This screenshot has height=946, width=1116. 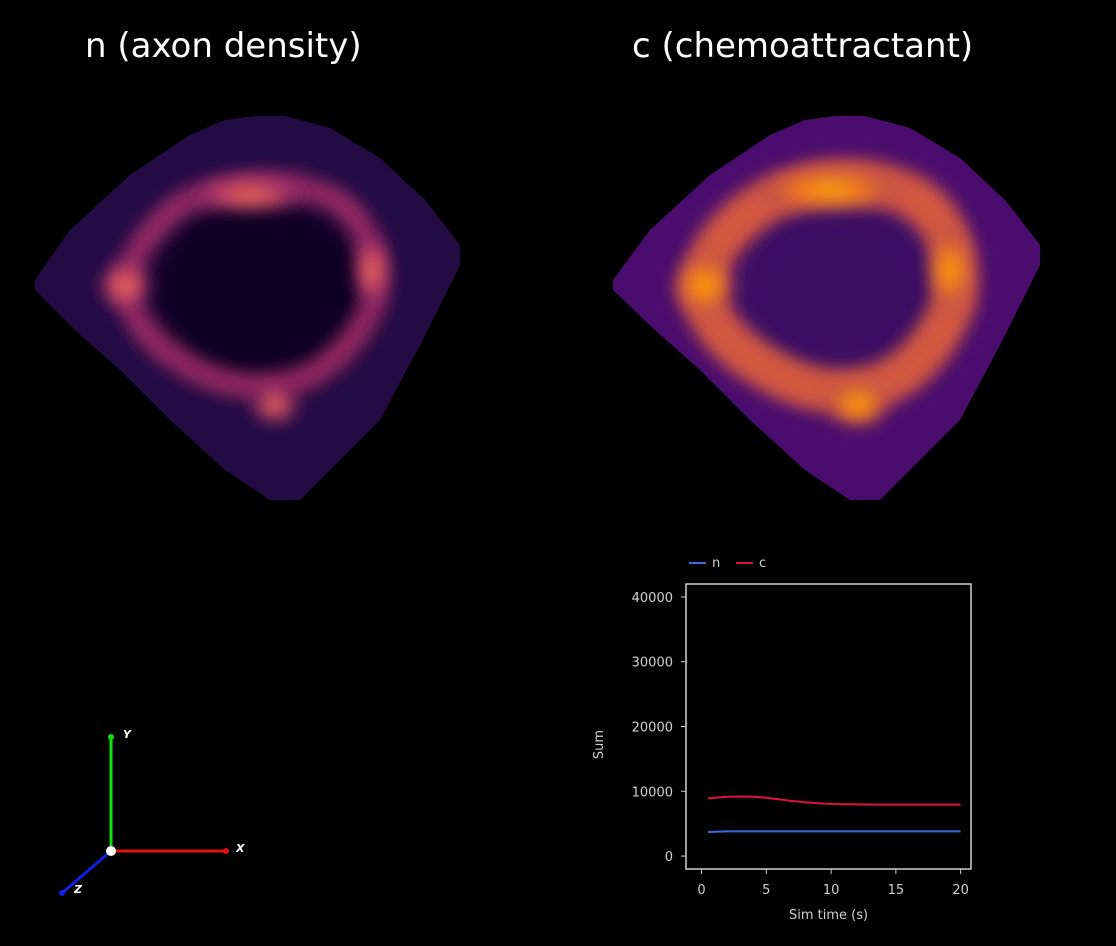 I want to click on panel-title-n: n (axon density), so click(x=223, y=46).